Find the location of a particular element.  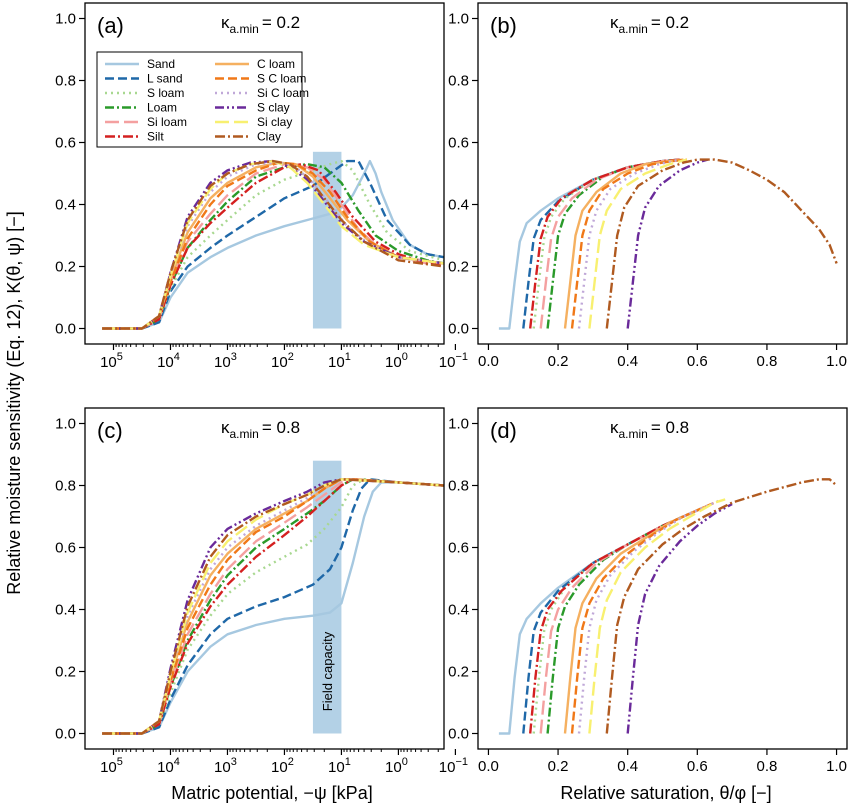

series-line-si-c-loam is located at coordinates (648, 616).